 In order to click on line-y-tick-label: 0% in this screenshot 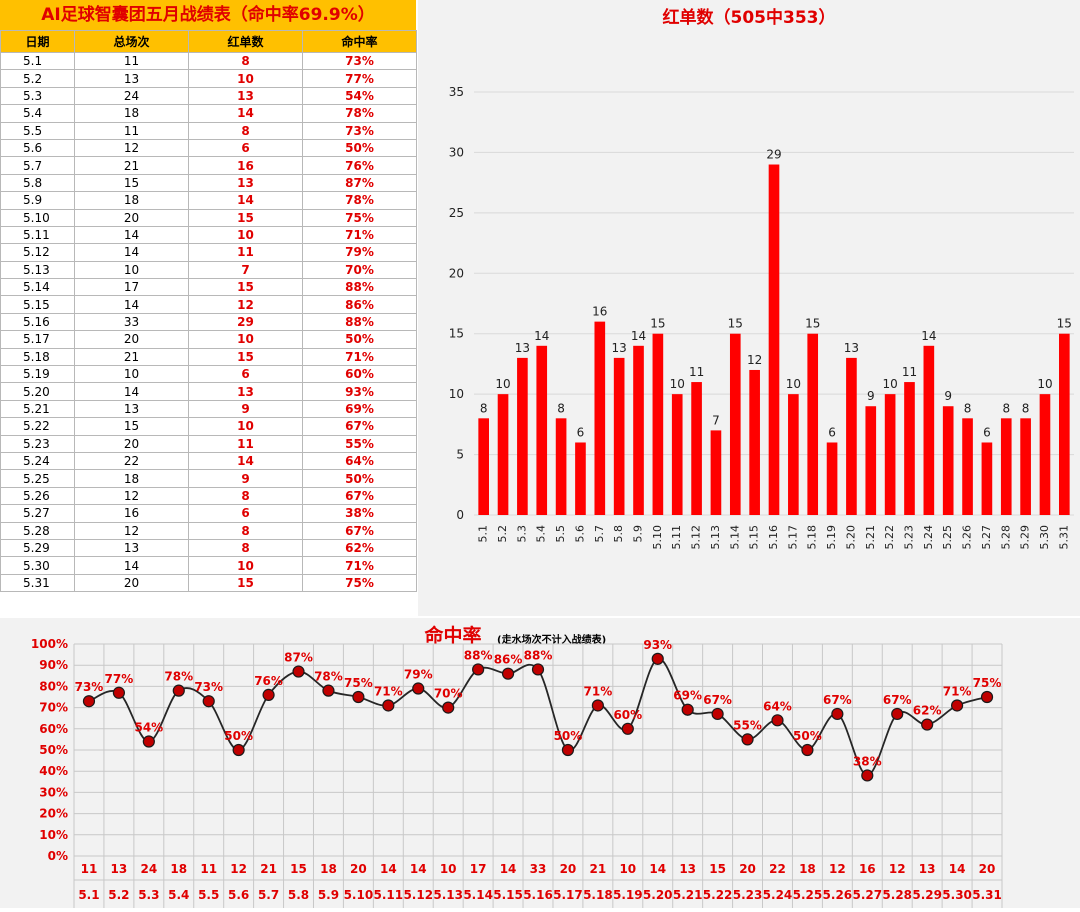, I will do `click(58, 856)`.